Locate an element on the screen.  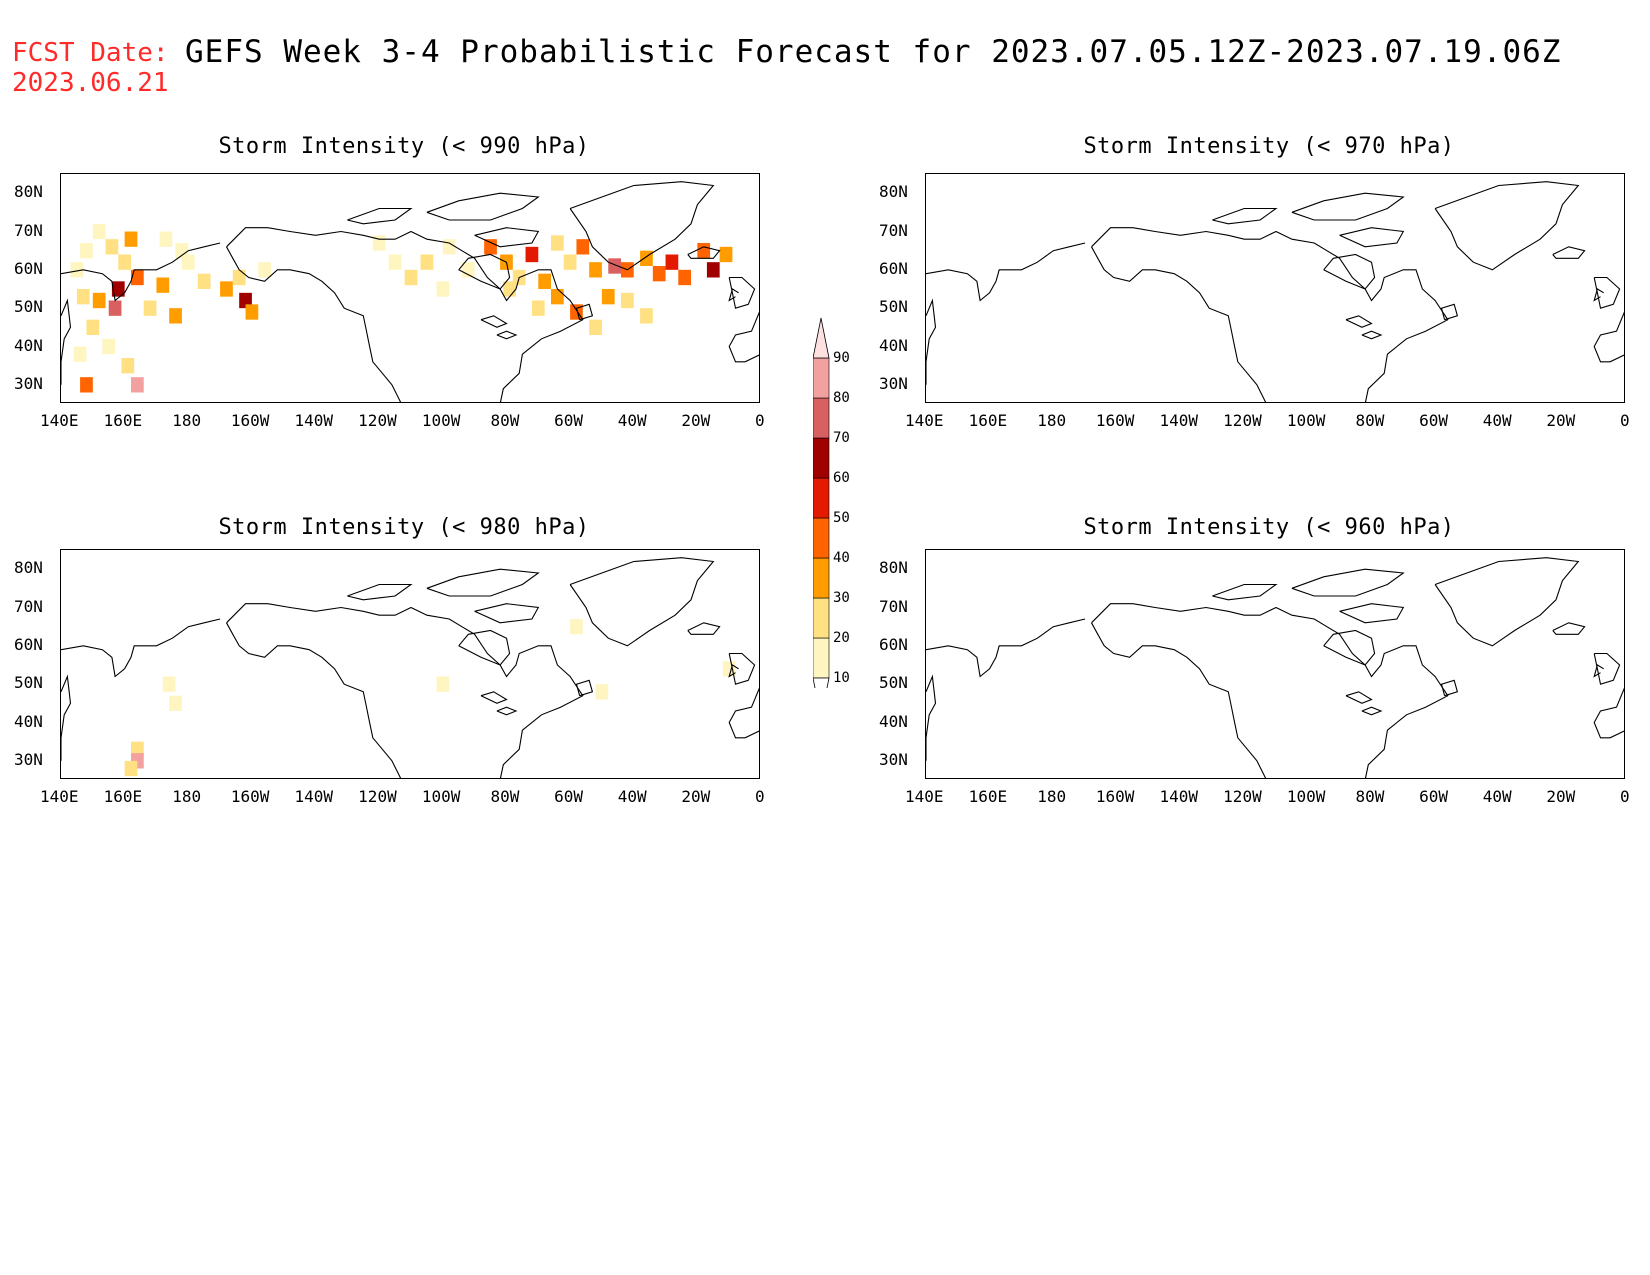
panel-title-980: Storm Intensity (< 980 hPa) is located at coordinates (404, 527).